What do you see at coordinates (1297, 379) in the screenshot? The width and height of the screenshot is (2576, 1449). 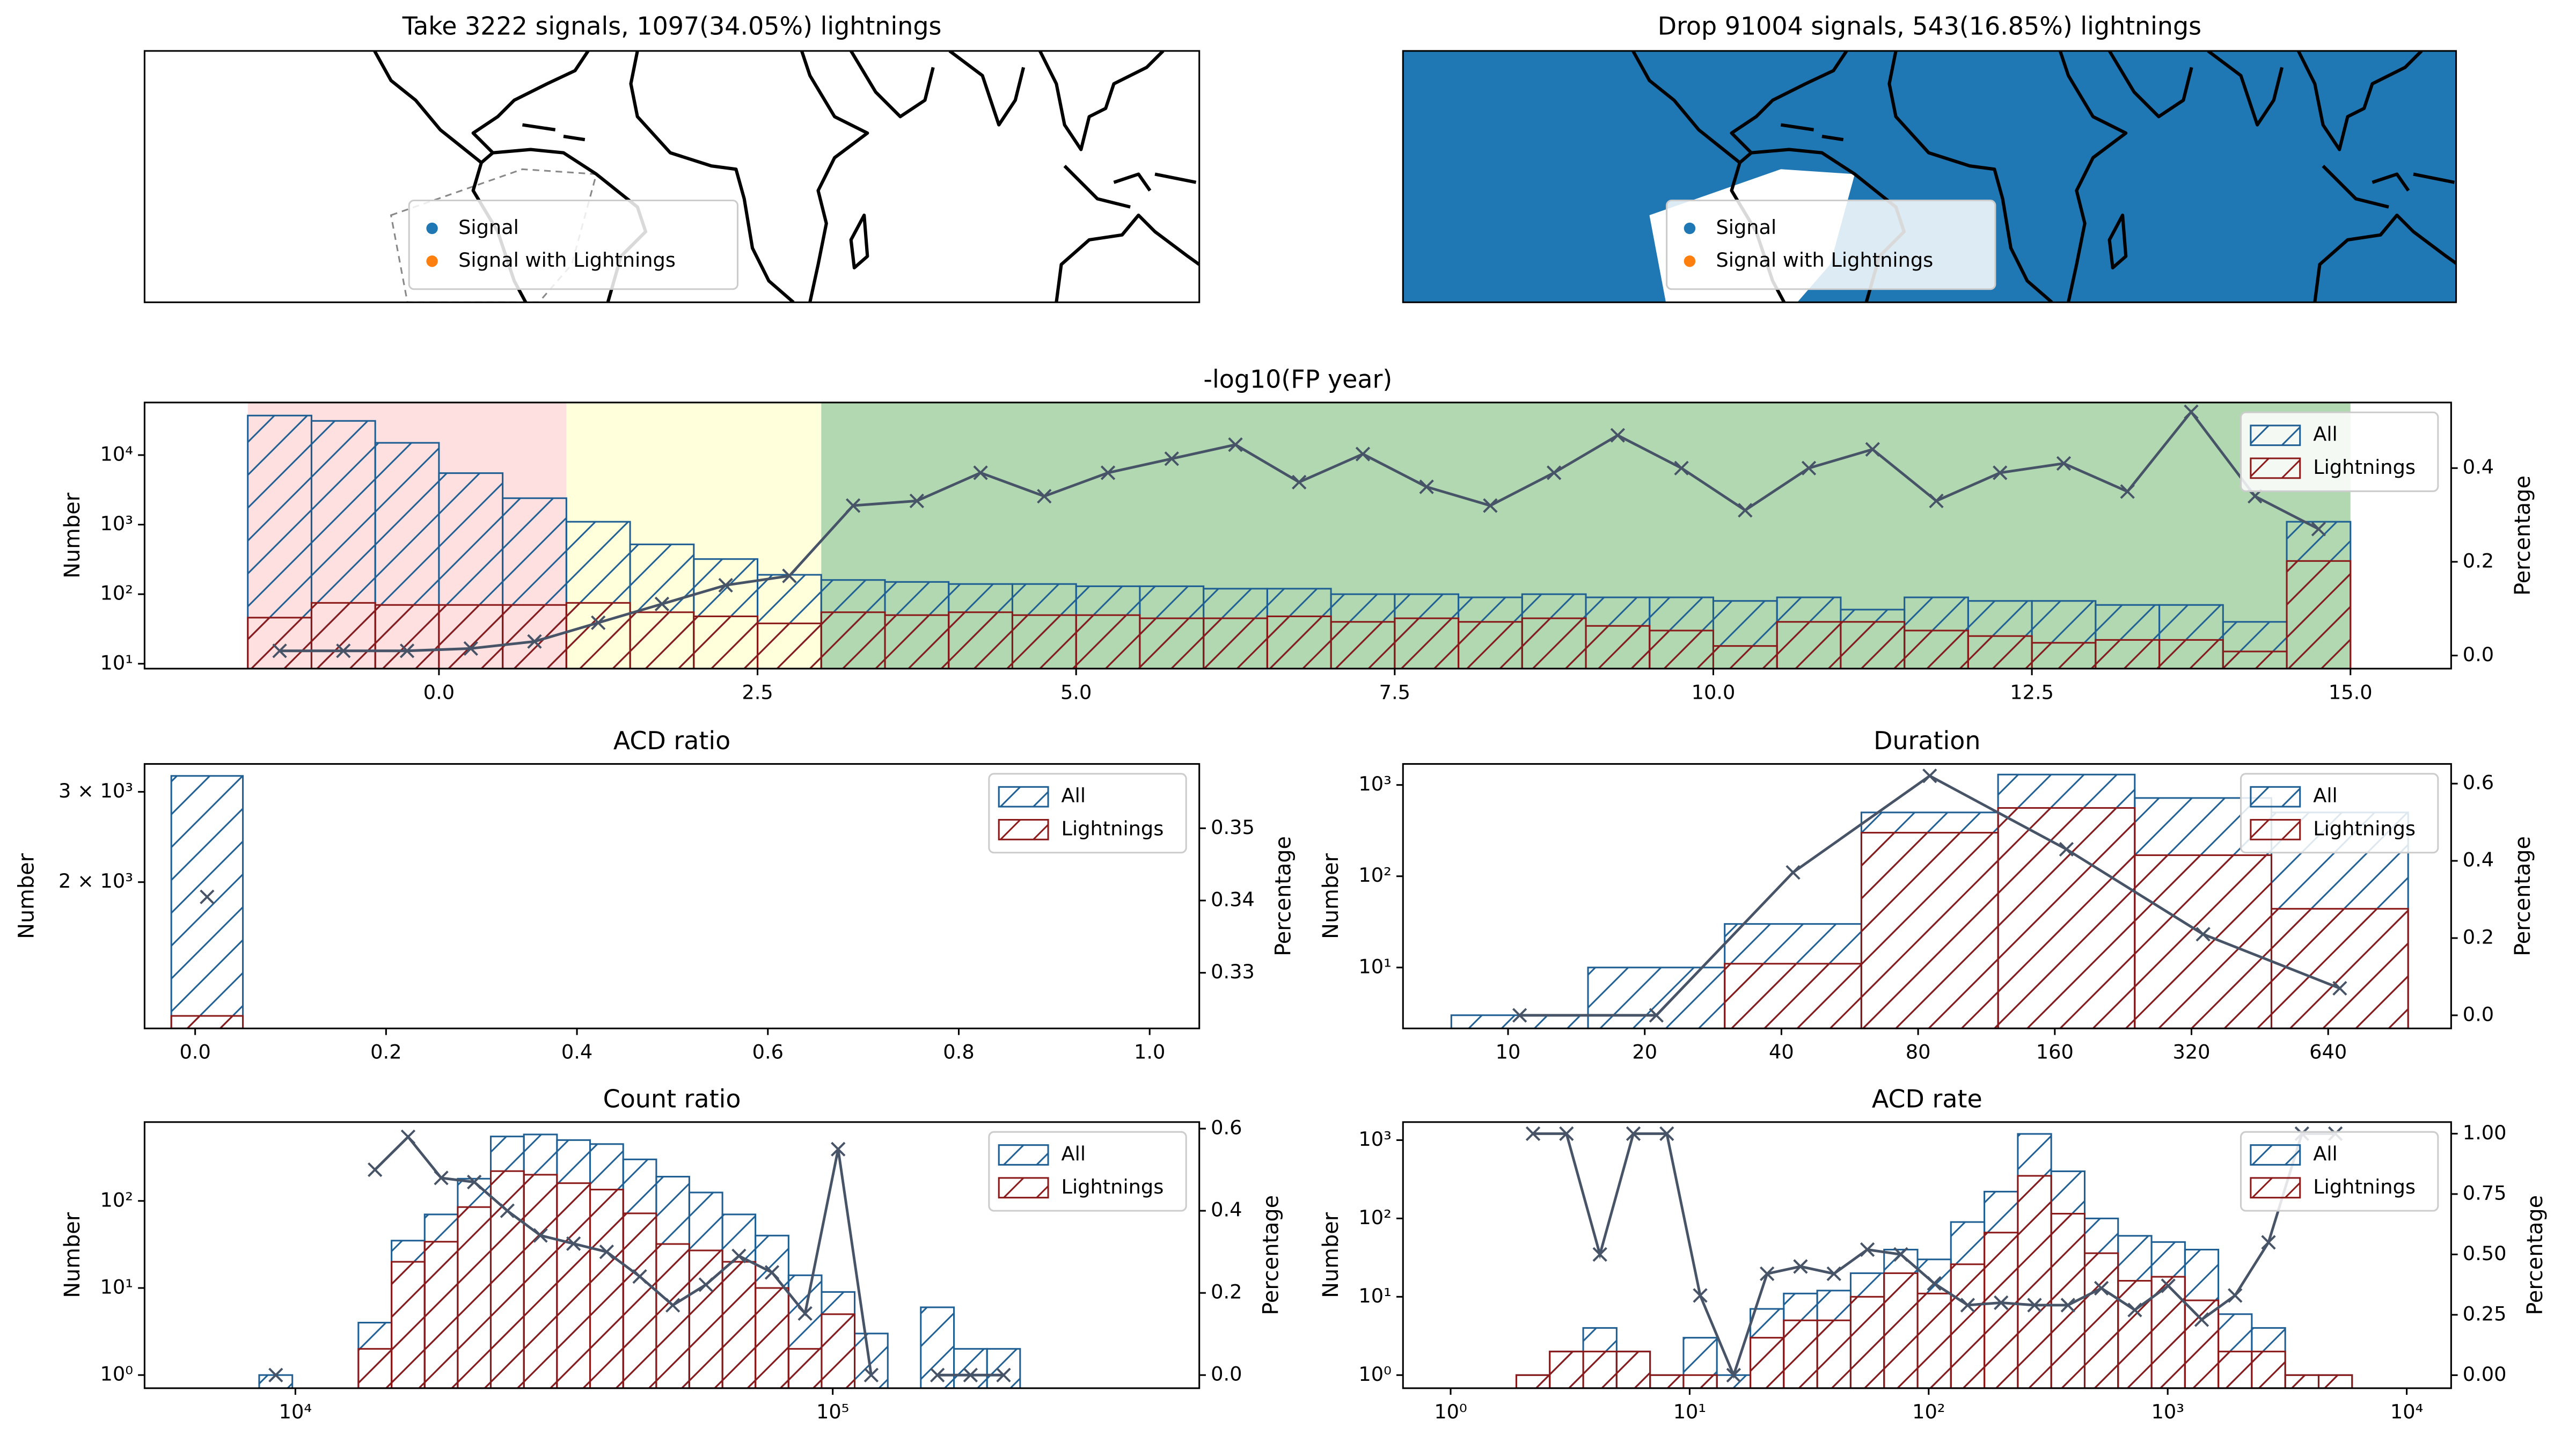 I see `chart-title: -log10(FP year)` at bounding box center [1297, 379].